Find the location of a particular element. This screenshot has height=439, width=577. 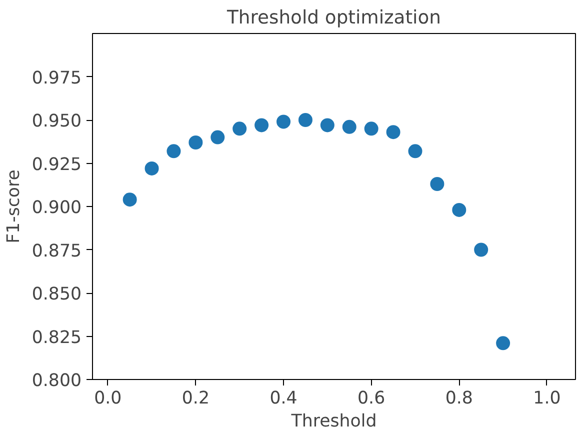

x-tick-label: 1.0 is located at coordinates (547, 398).